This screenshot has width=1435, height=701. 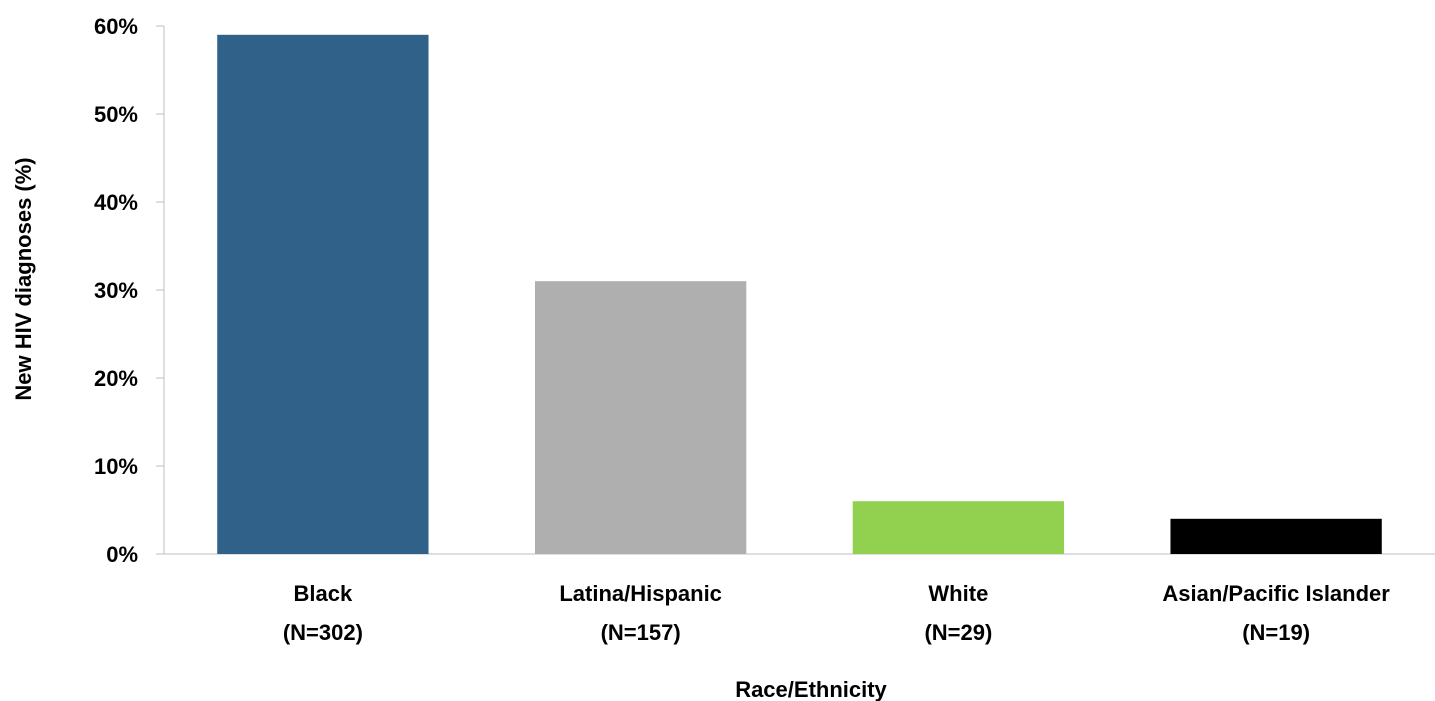 What do you see at coordinates (122, 554) in the screenshot?
I see `y-tick-label: 0%` at bounding box center [122, 554].